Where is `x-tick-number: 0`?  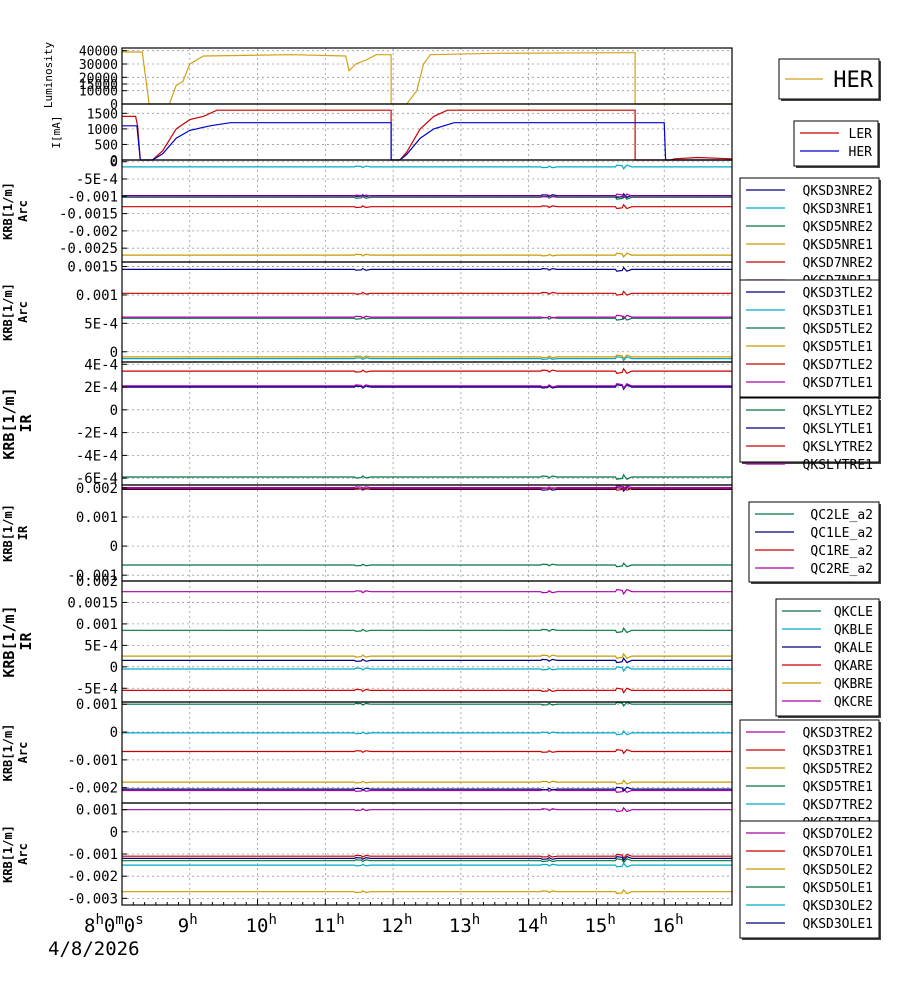
x-tick-number: 0 is located at coordinates (109, 926).